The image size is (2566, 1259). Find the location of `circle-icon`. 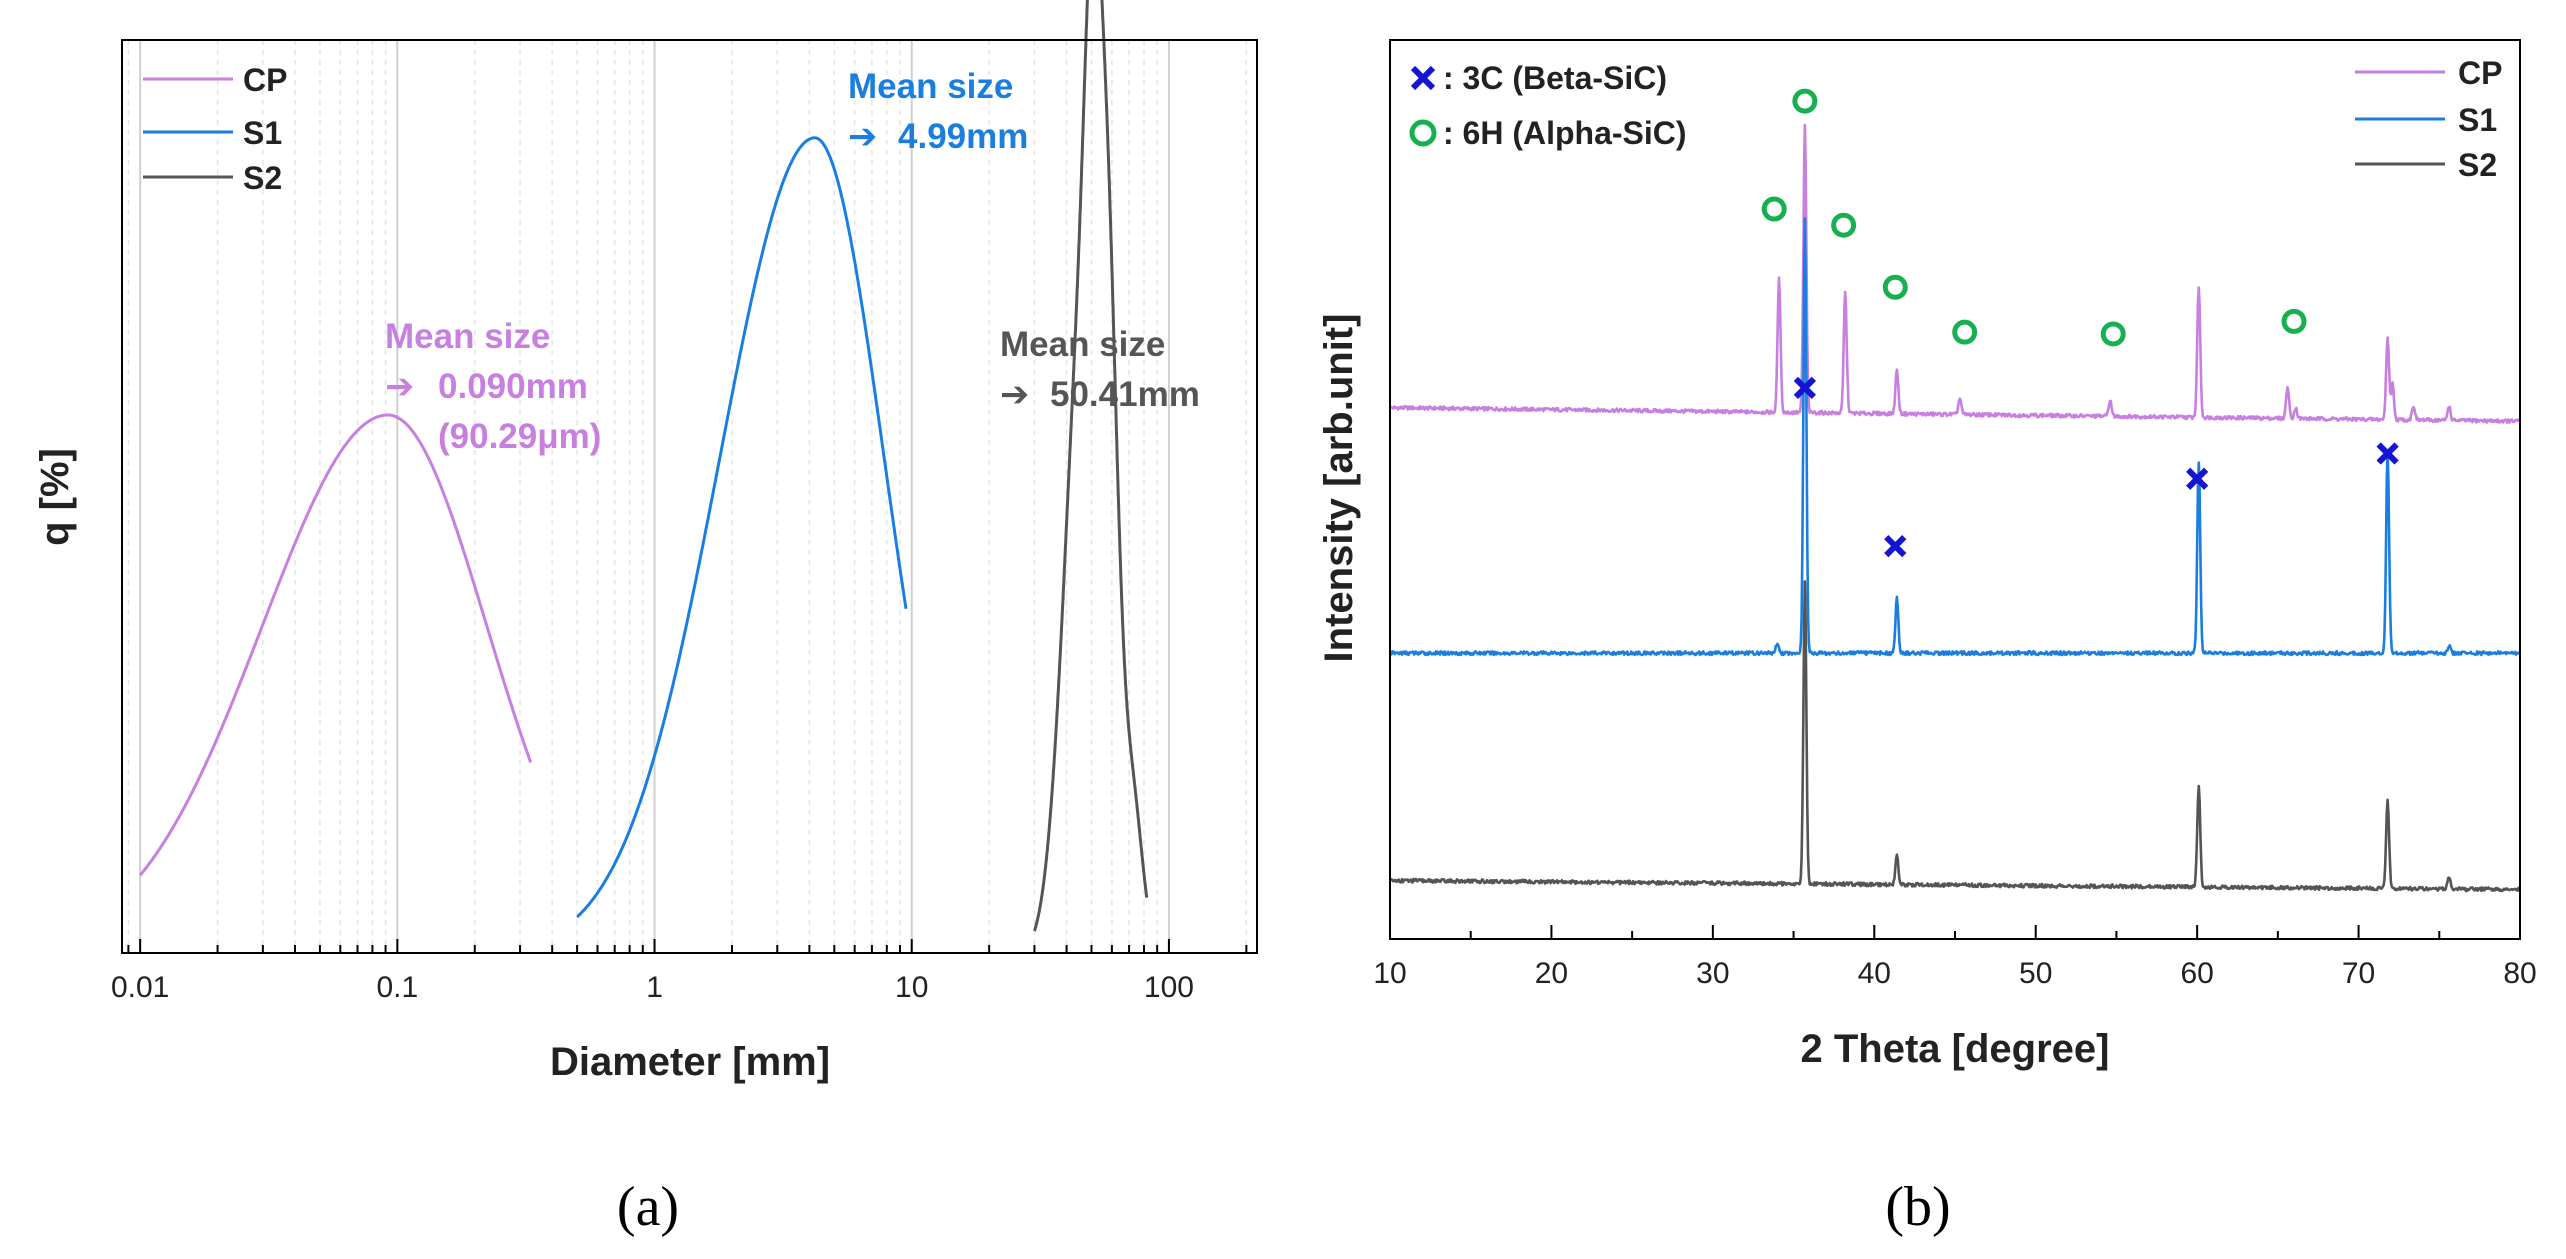

circle-icon is located at coordinates (1423, 133).